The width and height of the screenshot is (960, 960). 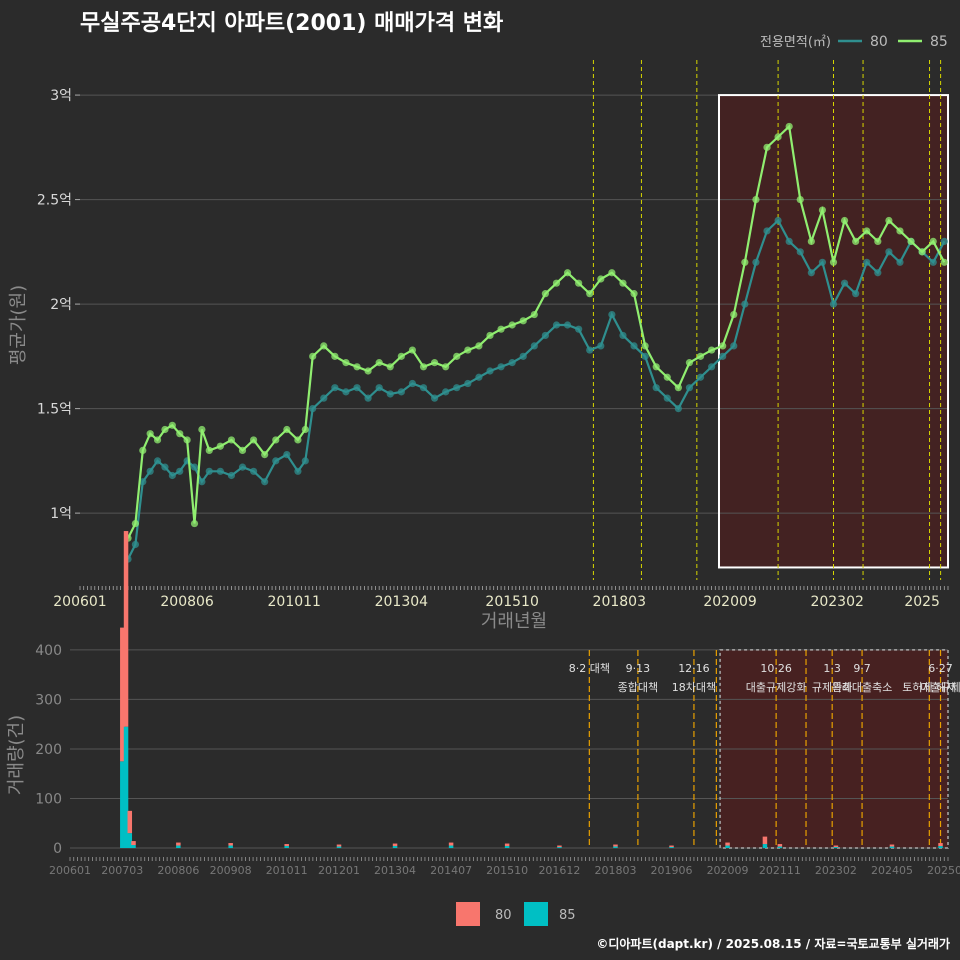 What do you see at coordinates (231, 870) in the screenshot?
I see `bar-x-tick-label: 200908` at bounding box center [231, 870].